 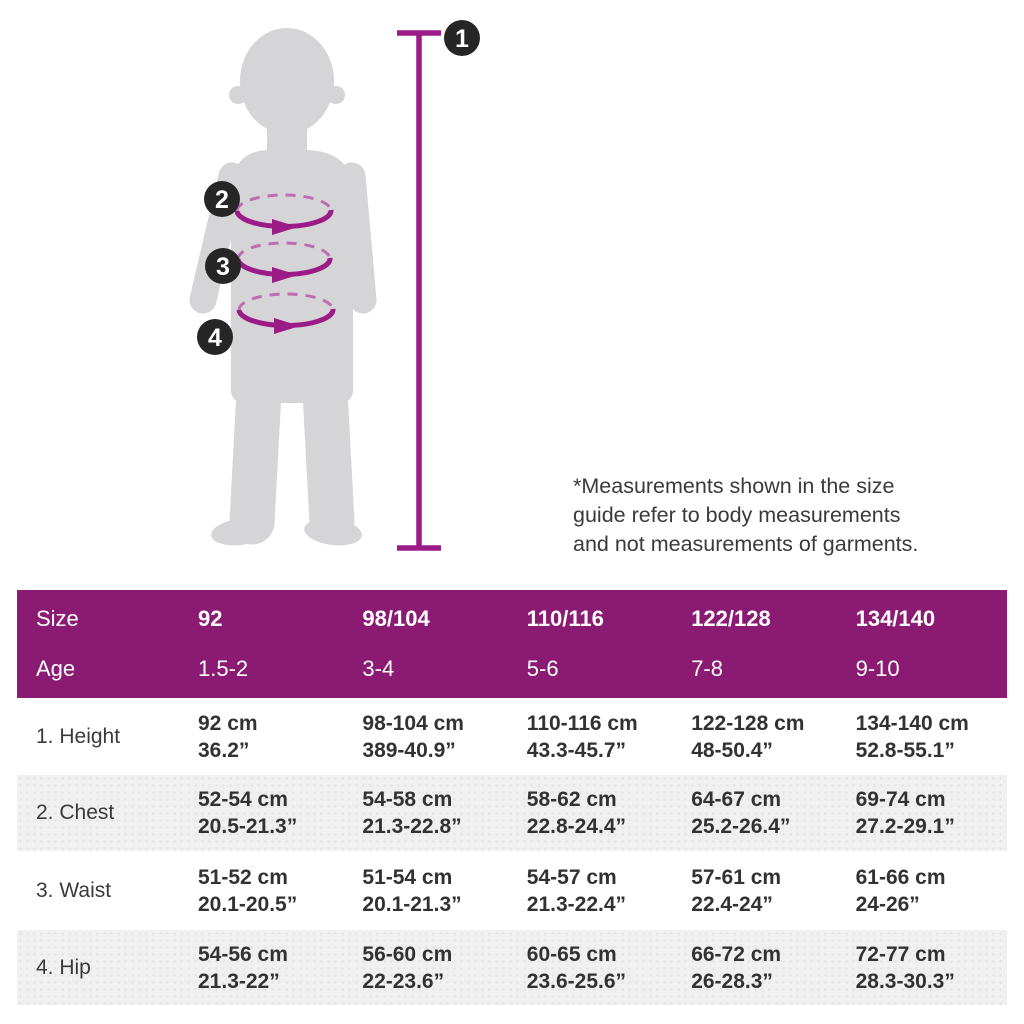 What do you see at coordinates (736, 954) in the screenshot?
I see `cm-value: 66-72 cm` at bounding box center [736, 954].